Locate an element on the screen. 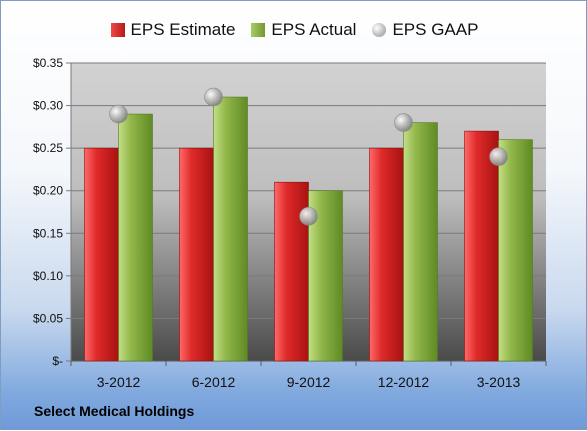  company-name: Select Medical Holdings is located at coordinates (114, 411).